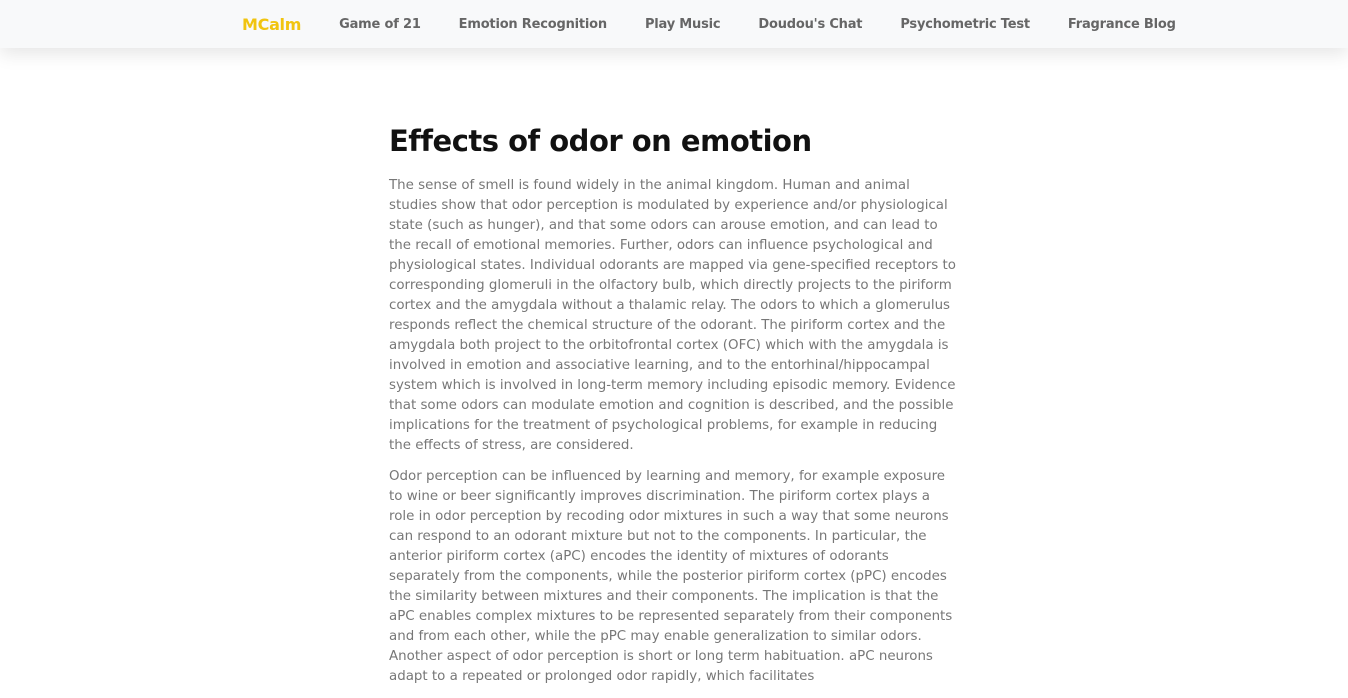 Image resolution: width=1348 pixels, height=698 pixels. I want to click on nav-link-game-of-21: Game of 21, so click(380, 24).